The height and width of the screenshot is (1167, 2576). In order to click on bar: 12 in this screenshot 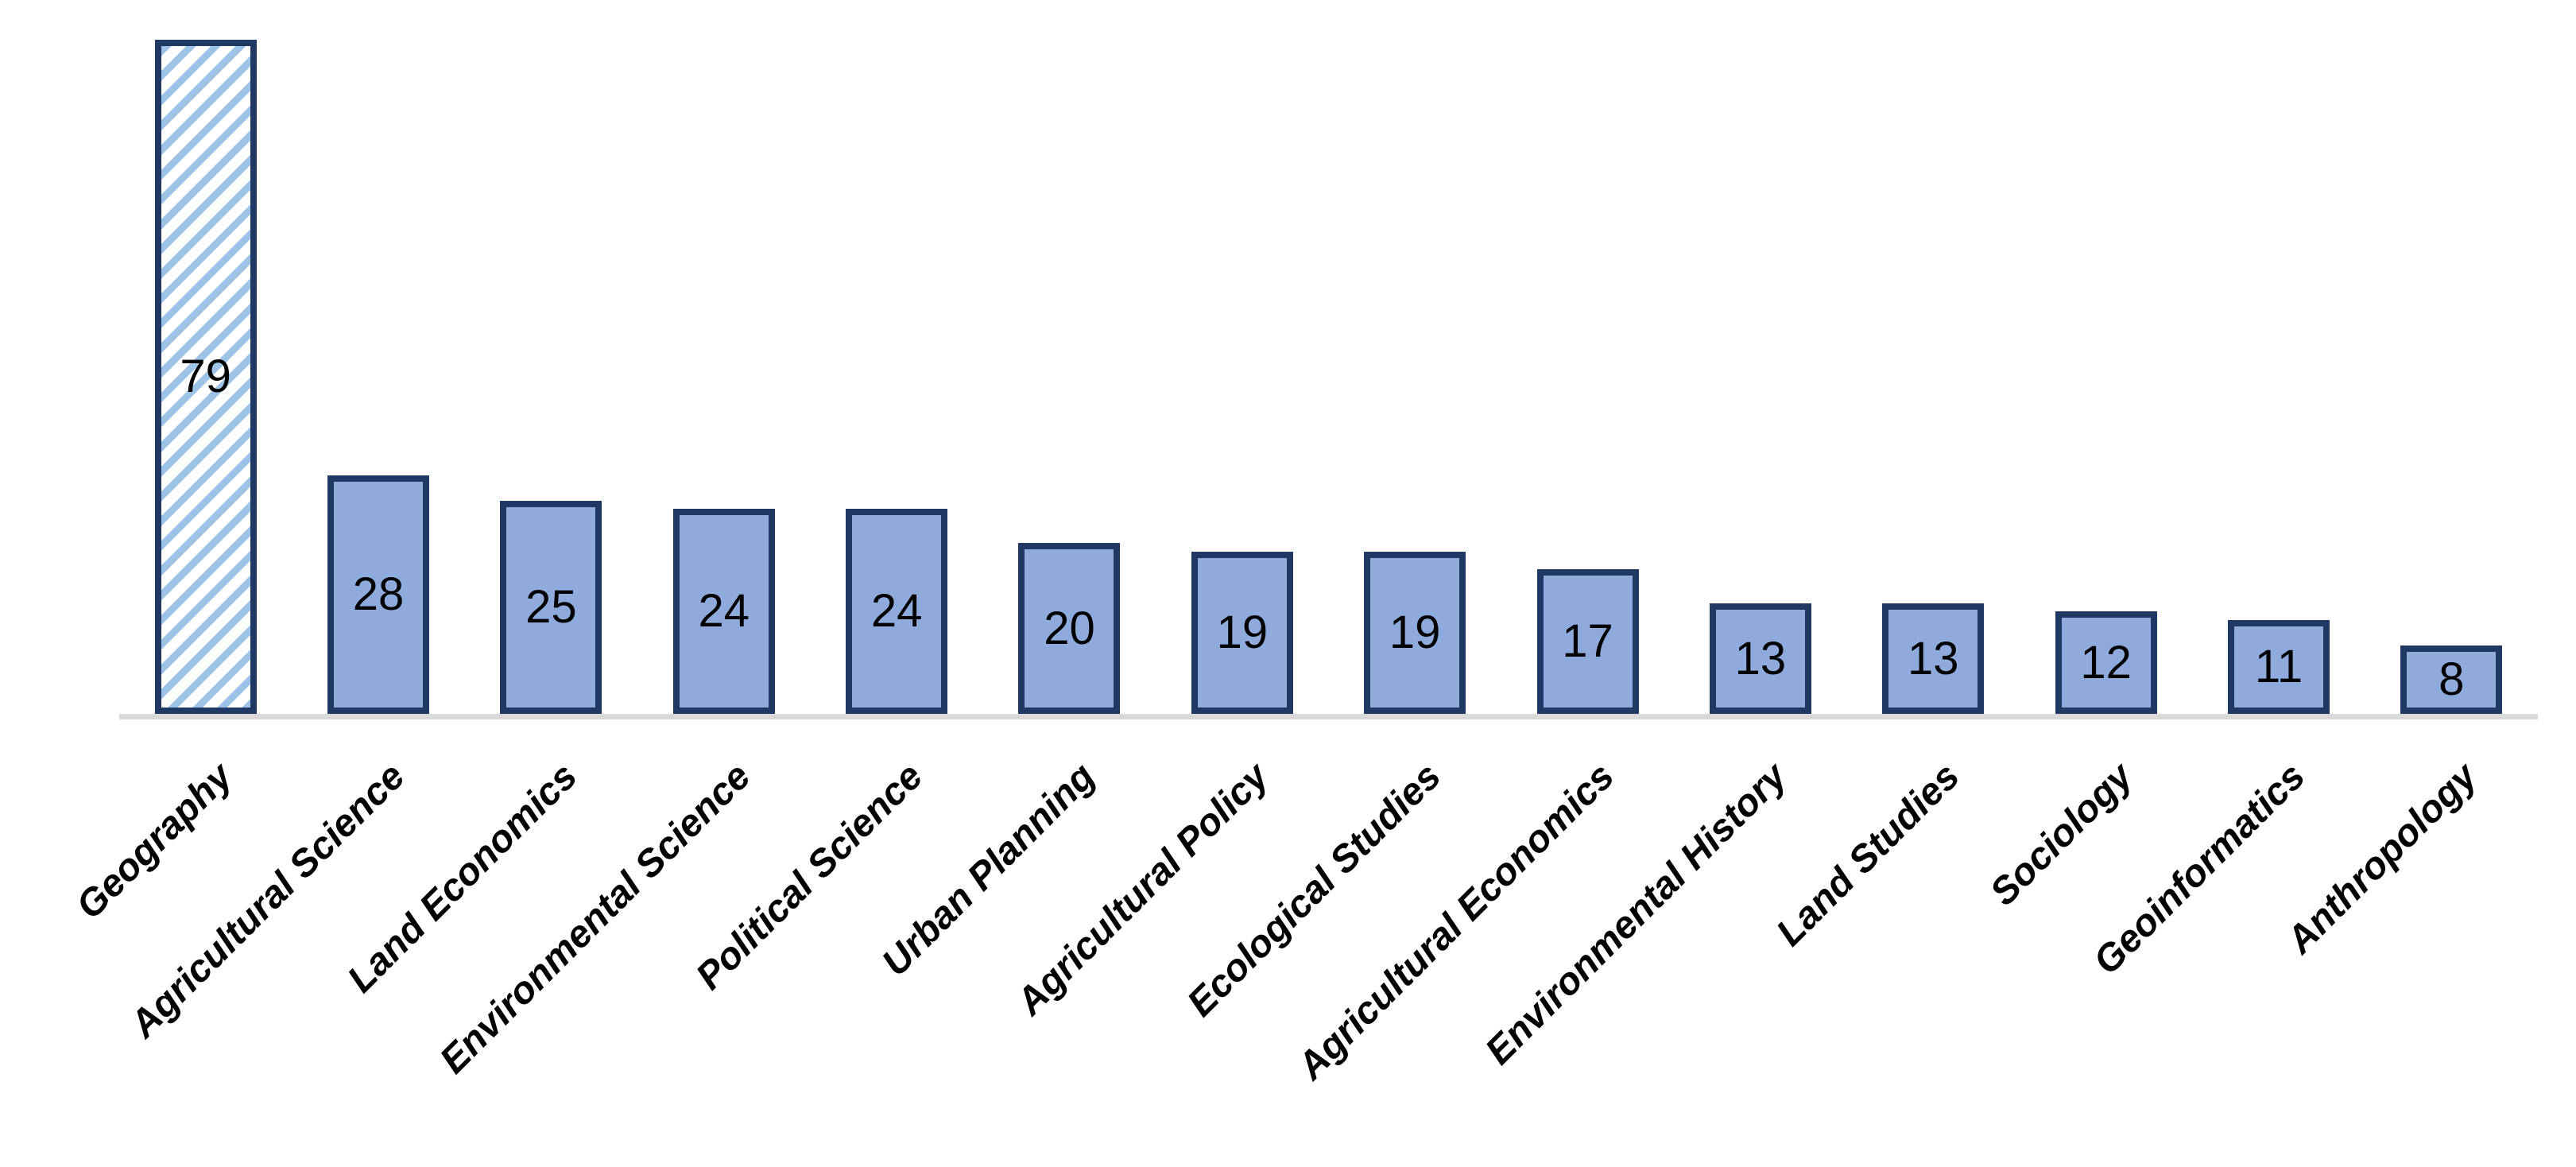, I will do `click(2106, 662)`.